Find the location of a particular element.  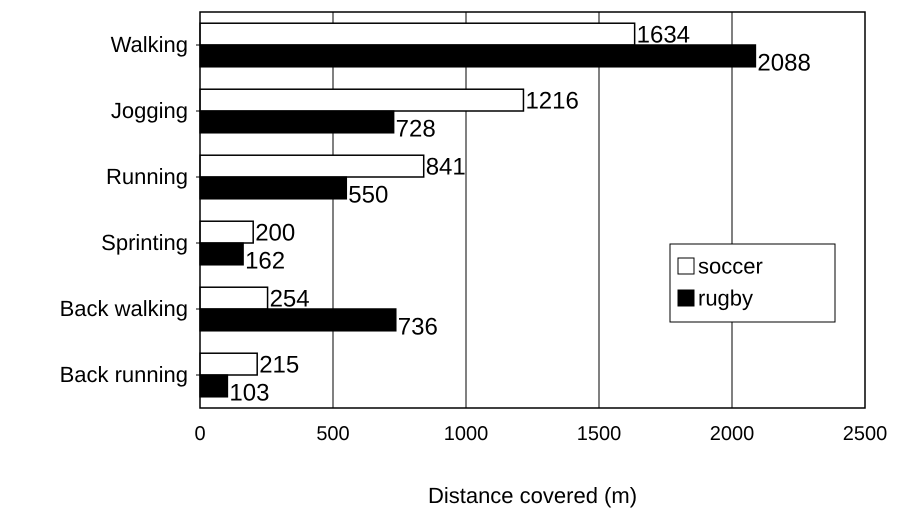

x-tick-label: 1000 is located at coordinates (466, 434).